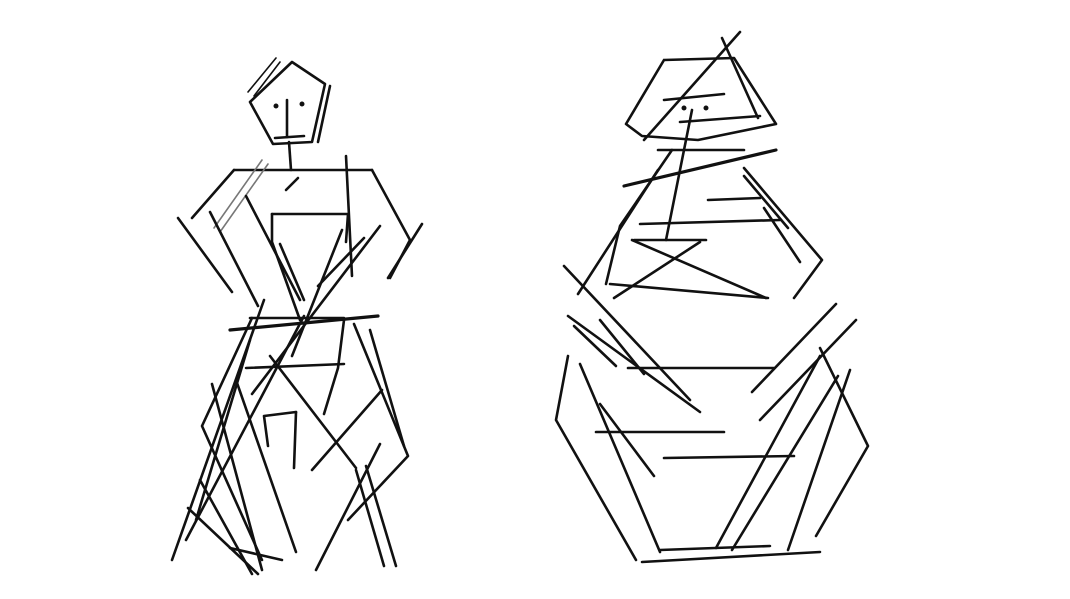  What do you see at coordinates (290, 437) in the screenshot?
I see `left-figure-skirt` at bounding box center [290, 437].